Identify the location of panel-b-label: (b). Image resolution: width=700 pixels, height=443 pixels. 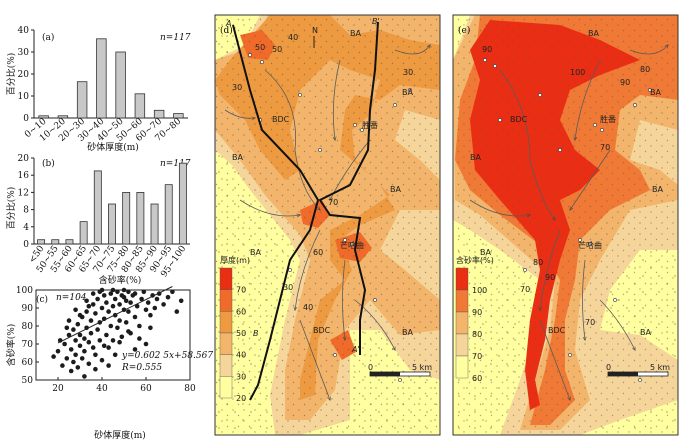
(48, 163).